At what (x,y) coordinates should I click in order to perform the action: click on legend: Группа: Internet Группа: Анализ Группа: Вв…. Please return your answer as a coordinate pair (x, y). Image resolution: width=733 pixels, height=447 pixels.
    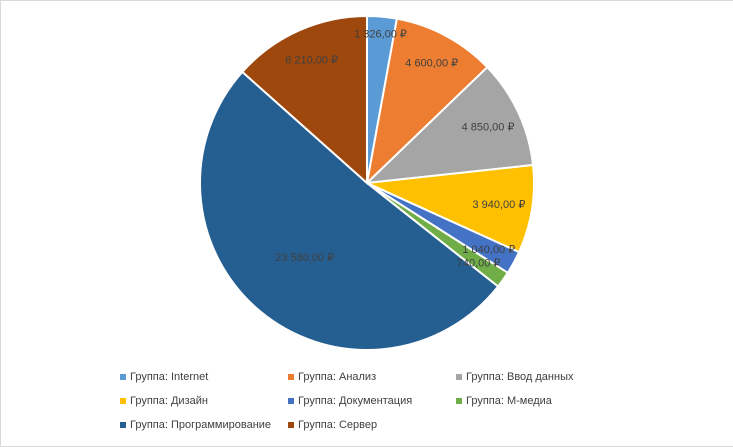
    Looking at the image, I should click on (380, 401).